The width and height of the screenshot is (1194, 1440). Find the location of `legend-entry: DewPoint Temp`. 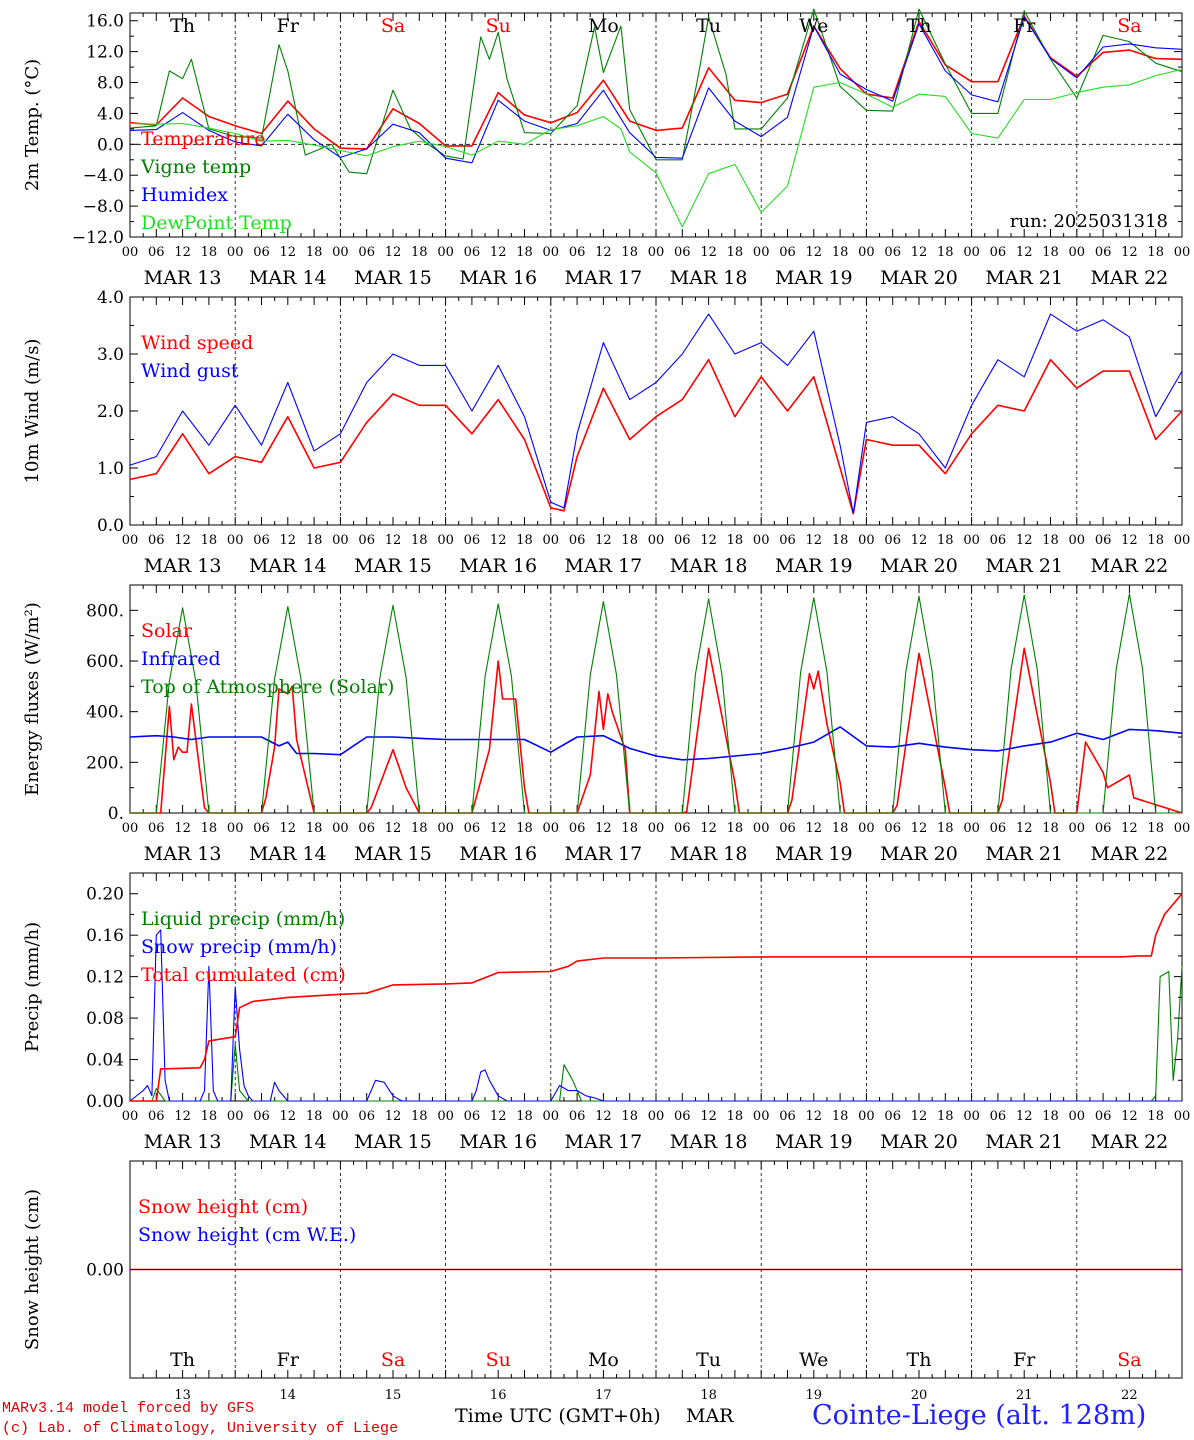

legend-entry: DewPoint Temp is located at coordinates (216, 223).